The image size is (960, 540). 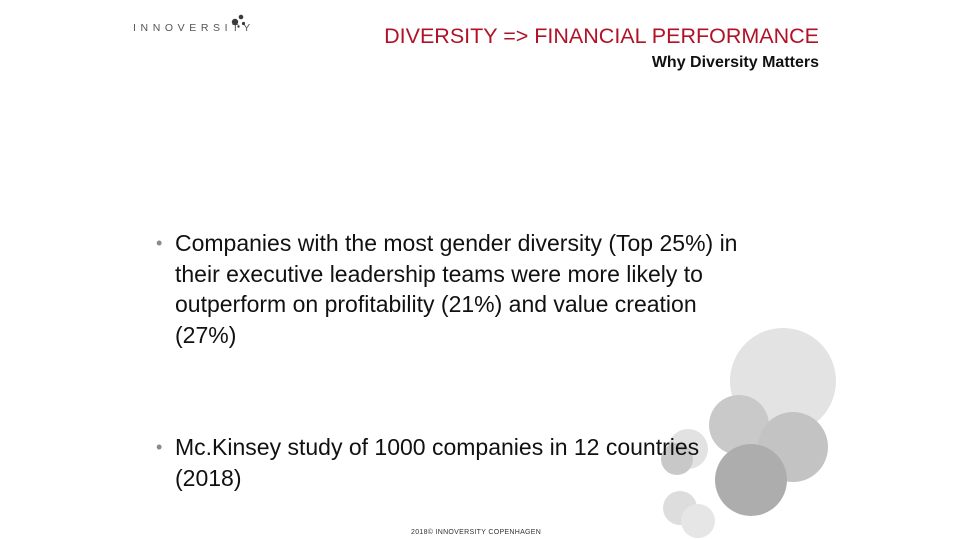 What do you see at coordinates (476, 532) in the screenshot?
I see `footer-copyright: 2018© INNOVERSITY COPENHAGEN` at bounding box center [476, 532].